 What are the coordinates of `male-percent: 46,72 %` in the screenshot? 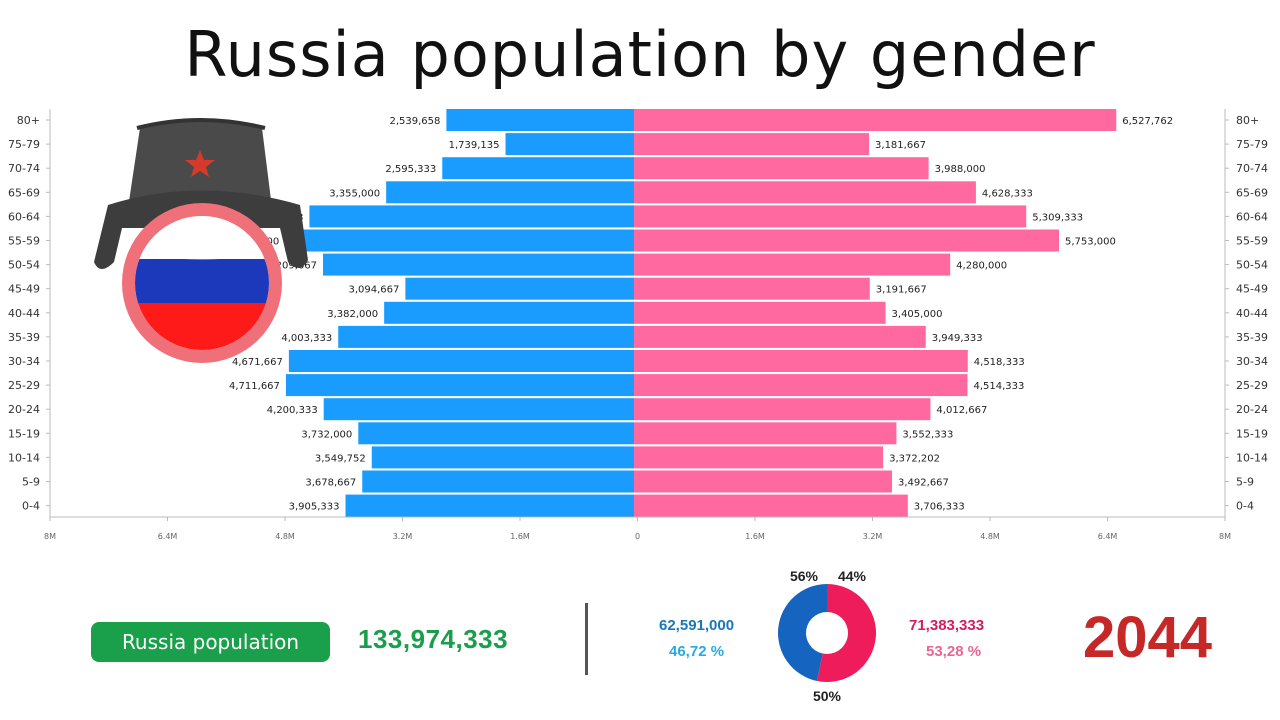 It's located at (697, 651).